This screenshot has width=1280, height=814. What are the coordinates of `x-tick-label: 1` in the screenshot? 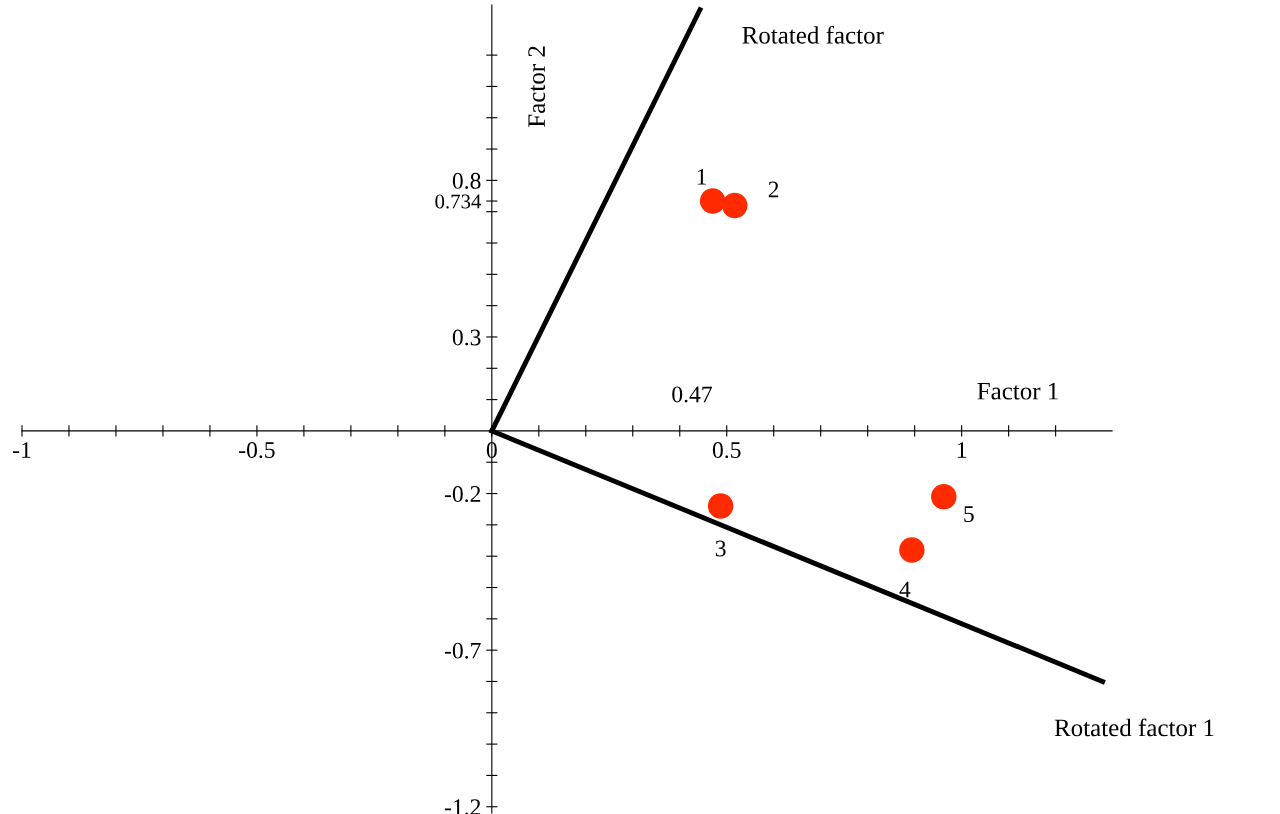 It's located at (962, 450).